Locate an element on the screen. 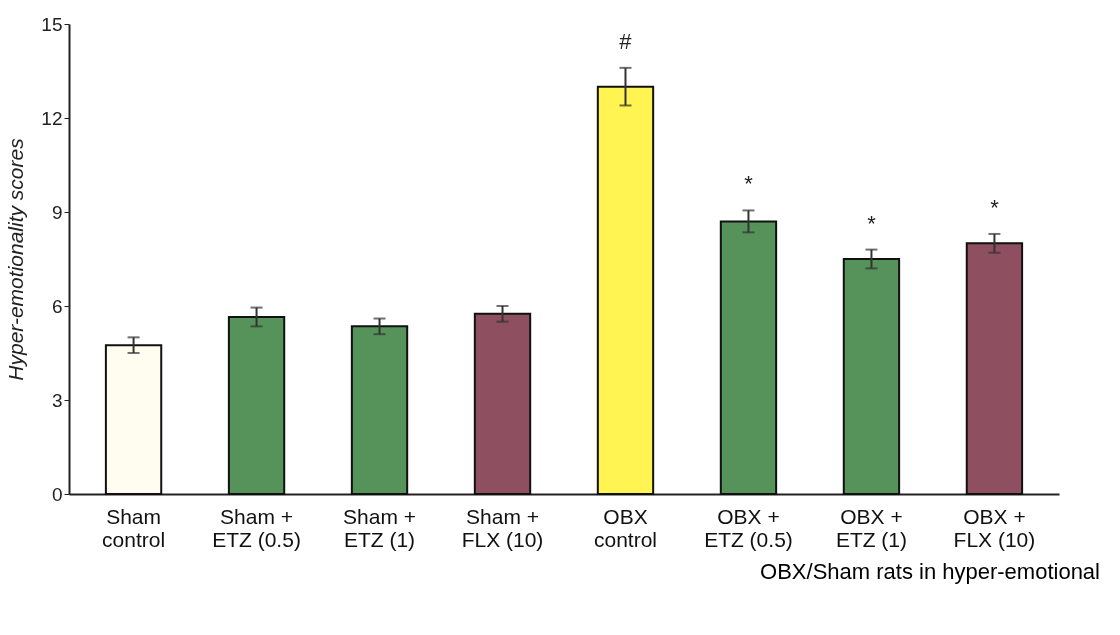  y-tick-label: 0 is located at coordinates (57, 494).